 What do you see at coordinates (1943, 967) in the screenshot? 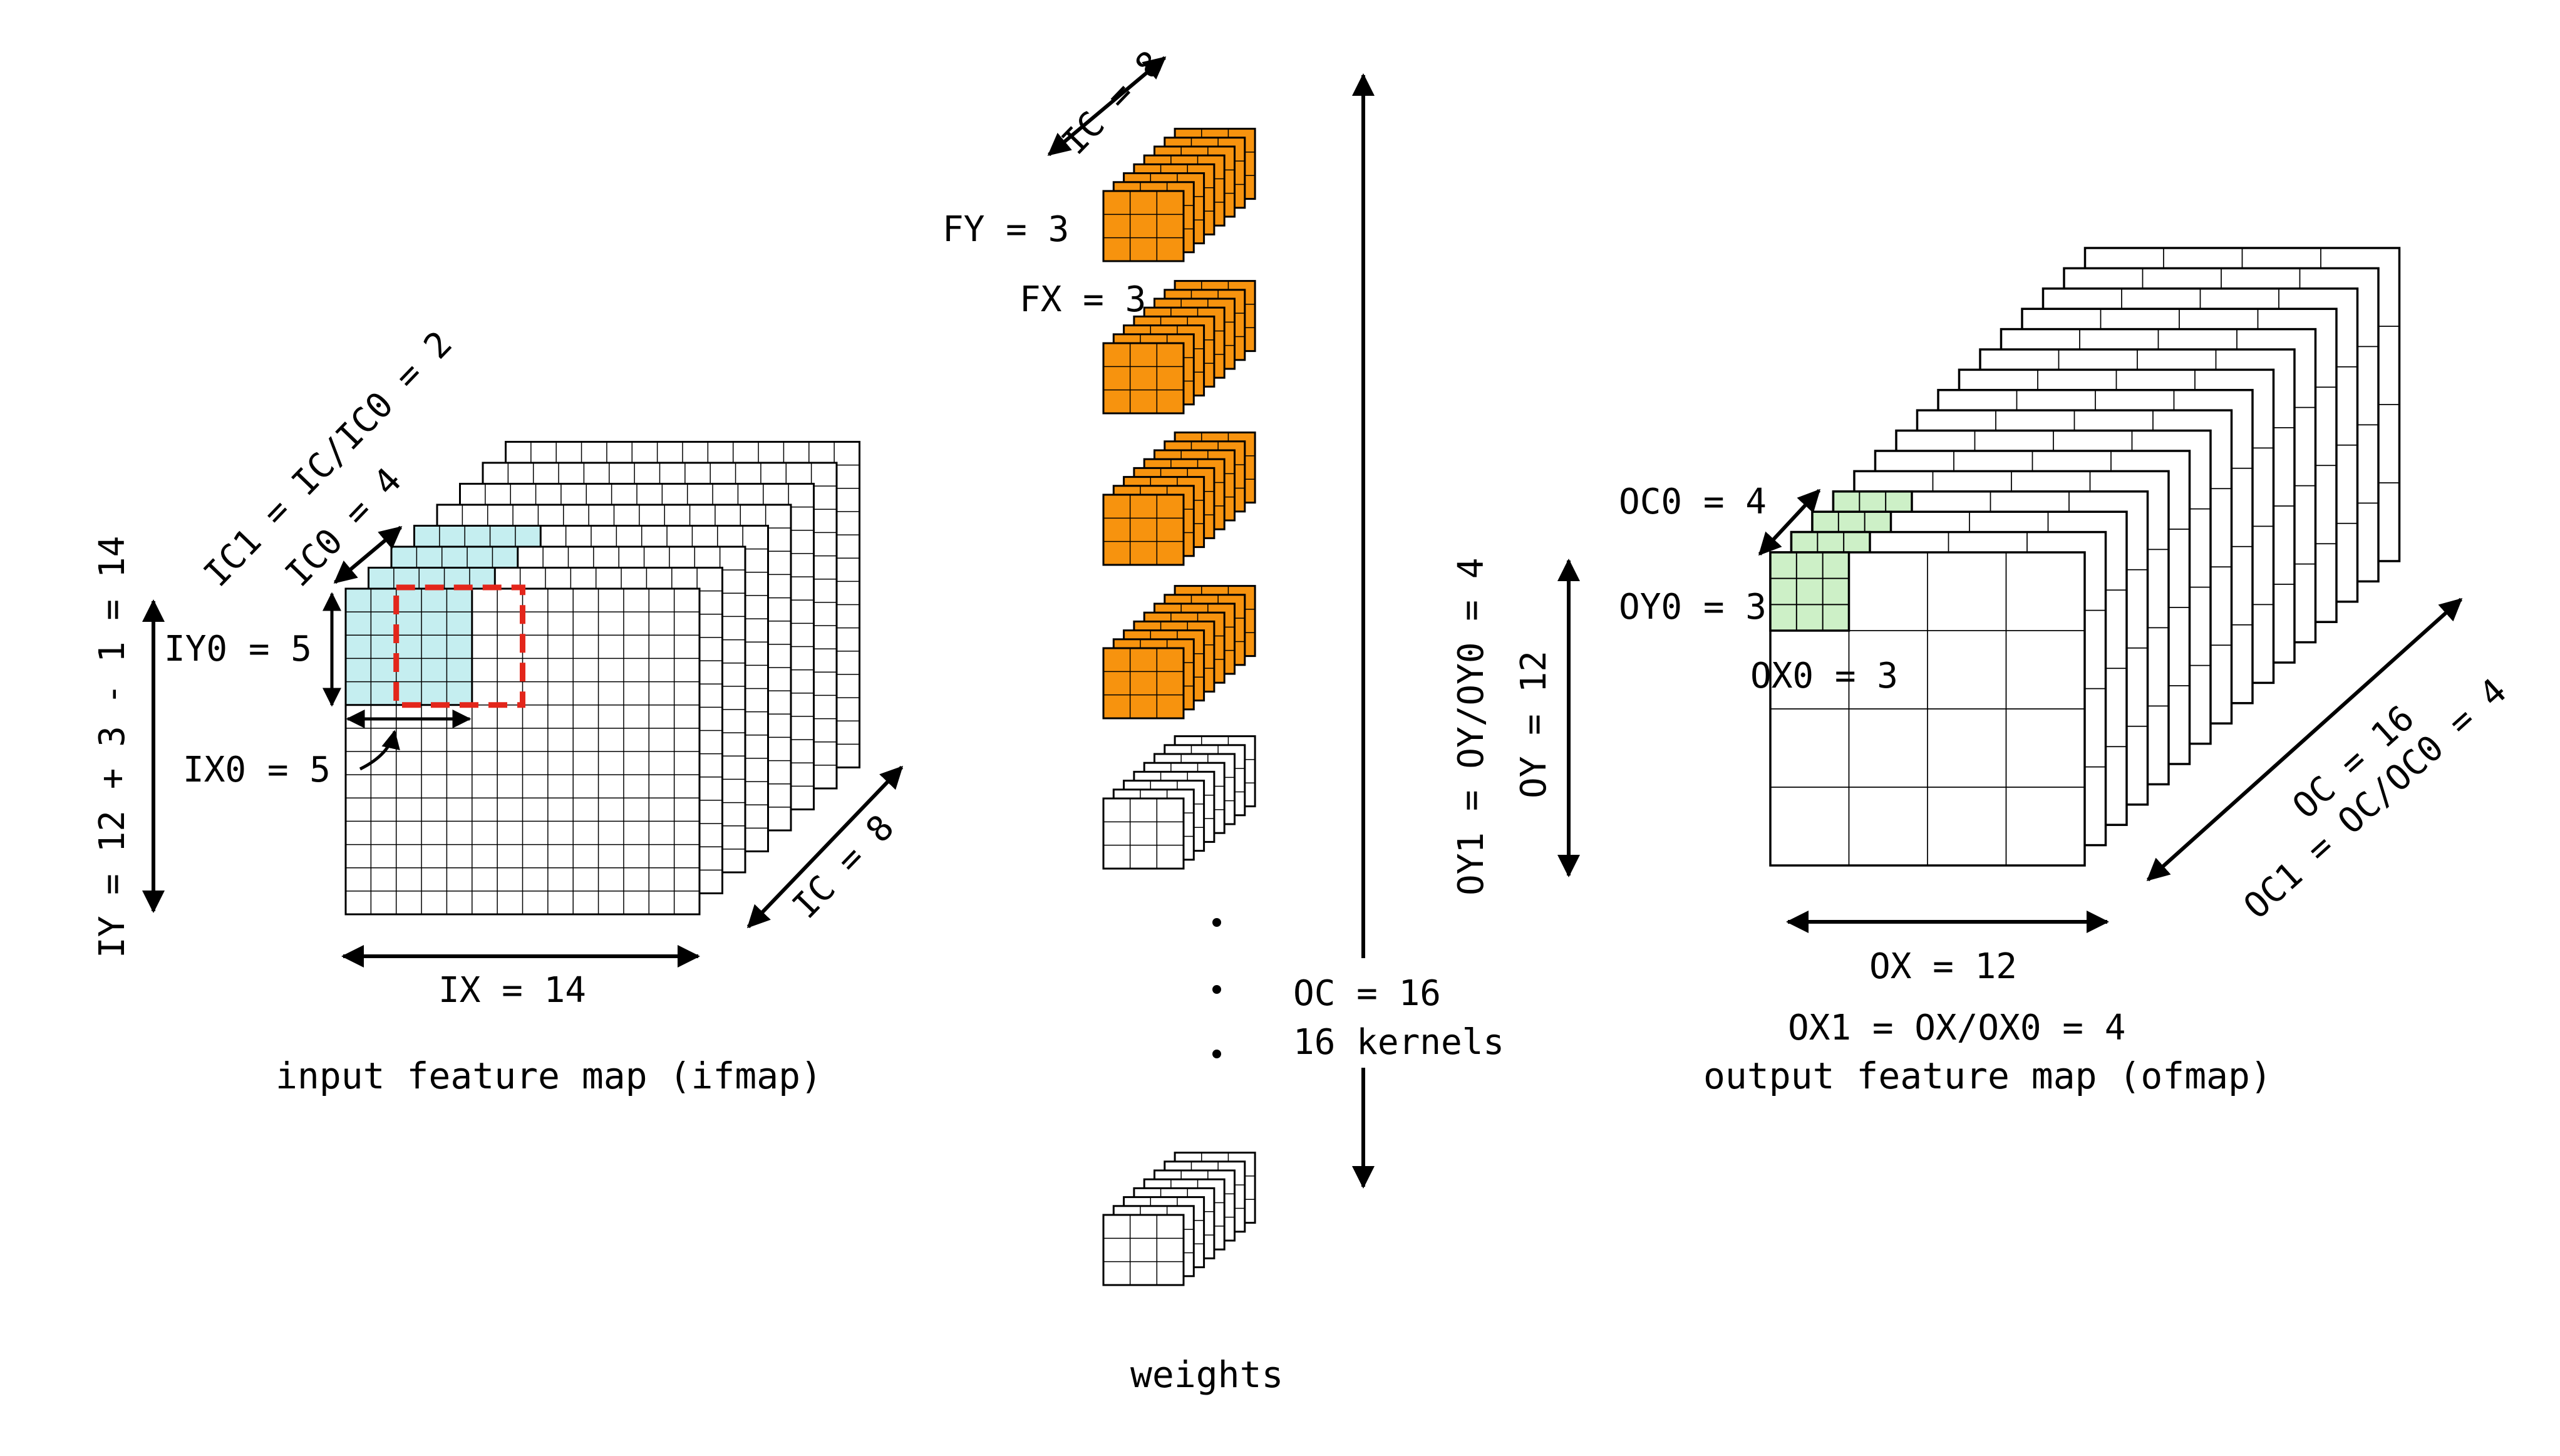
I see `ox-label: OX = 12` at bounding box center [1943, 967].